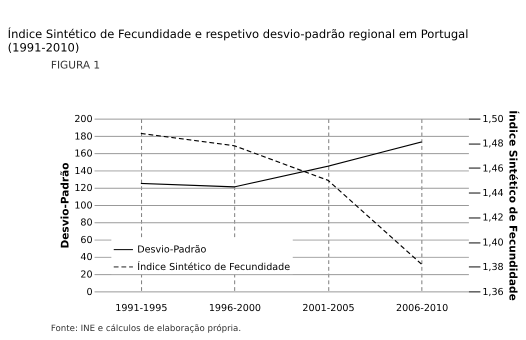  Describe the element at coordinates (493, 268) in the screenshot. I see `y2-tick-label: 1,38` at that location.